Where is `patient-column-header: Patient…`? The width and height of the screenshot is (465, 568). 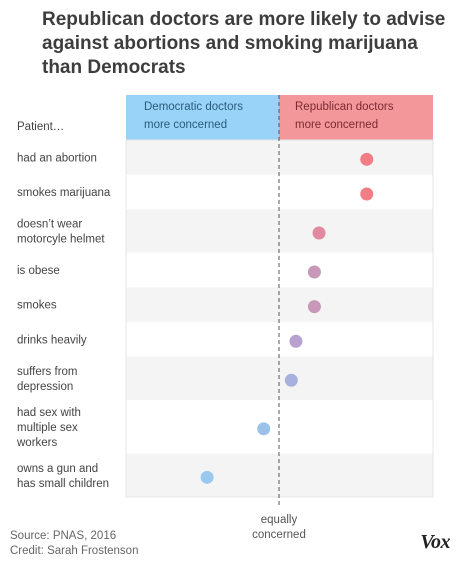 patient-column-header: Patient… is located at coordinates (40, 127).